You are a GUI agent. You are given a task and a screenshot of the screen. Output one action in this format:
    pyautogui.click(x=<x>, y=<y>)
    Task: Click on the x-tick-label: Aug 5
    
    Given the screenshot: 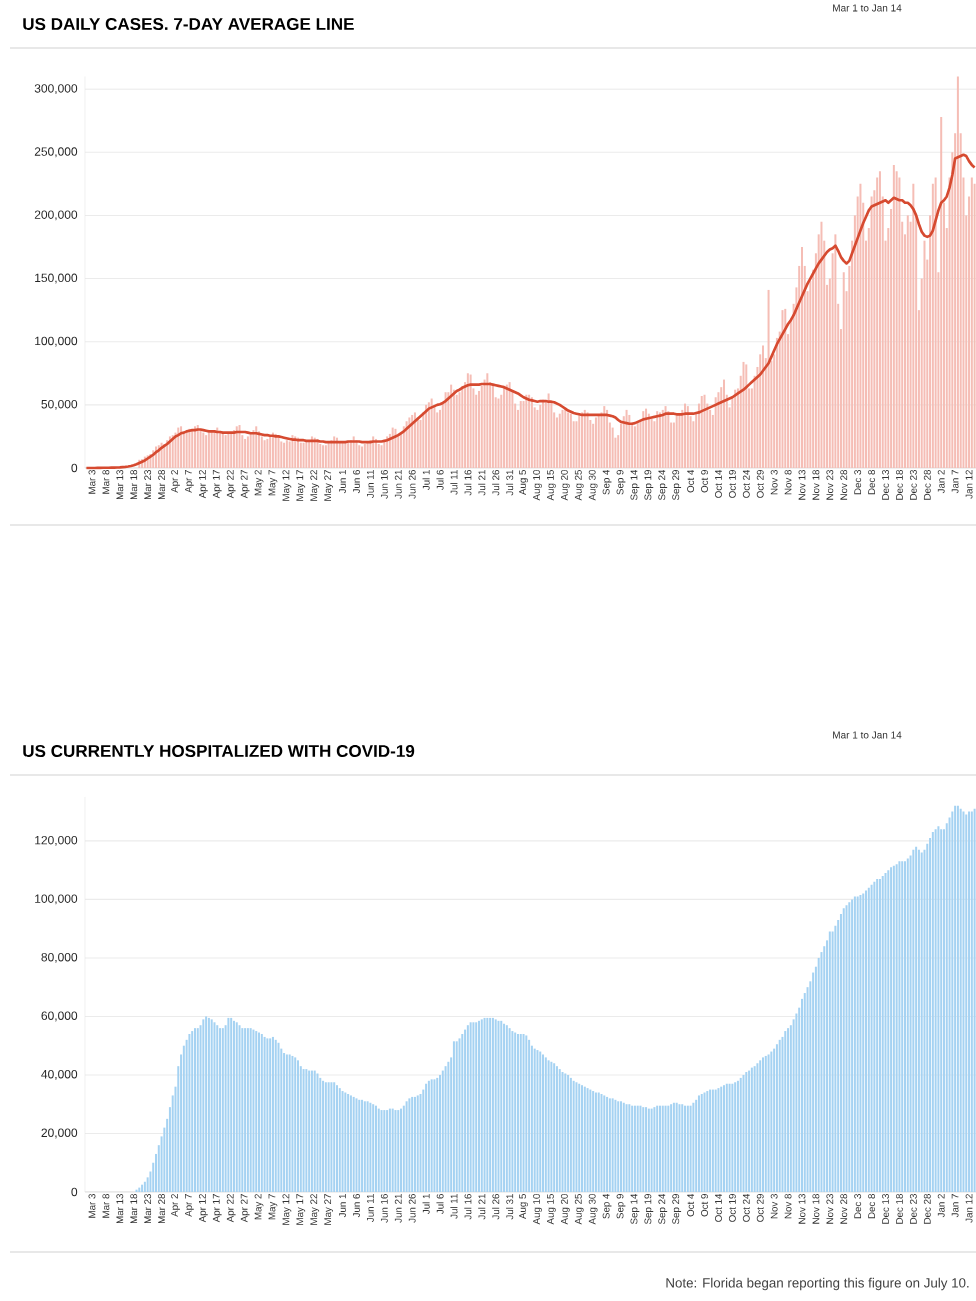 What is the action you would take?
    pyautogui.click(x=523, y=482)
    